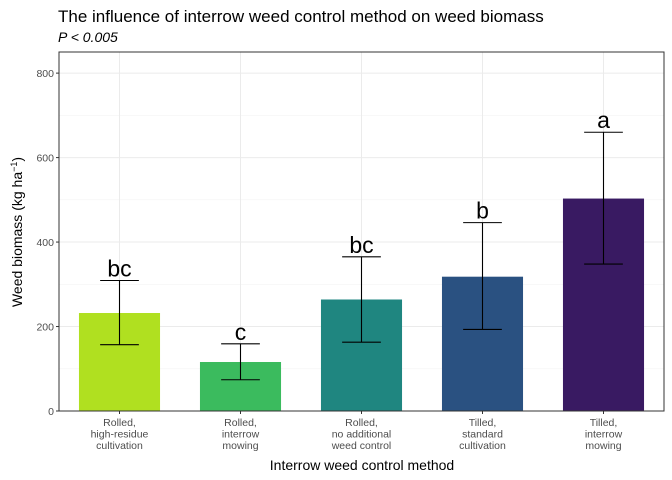 This screenshot has width=672, height=480. I want to click on x-tick-label: no additional, so click(362, 435).